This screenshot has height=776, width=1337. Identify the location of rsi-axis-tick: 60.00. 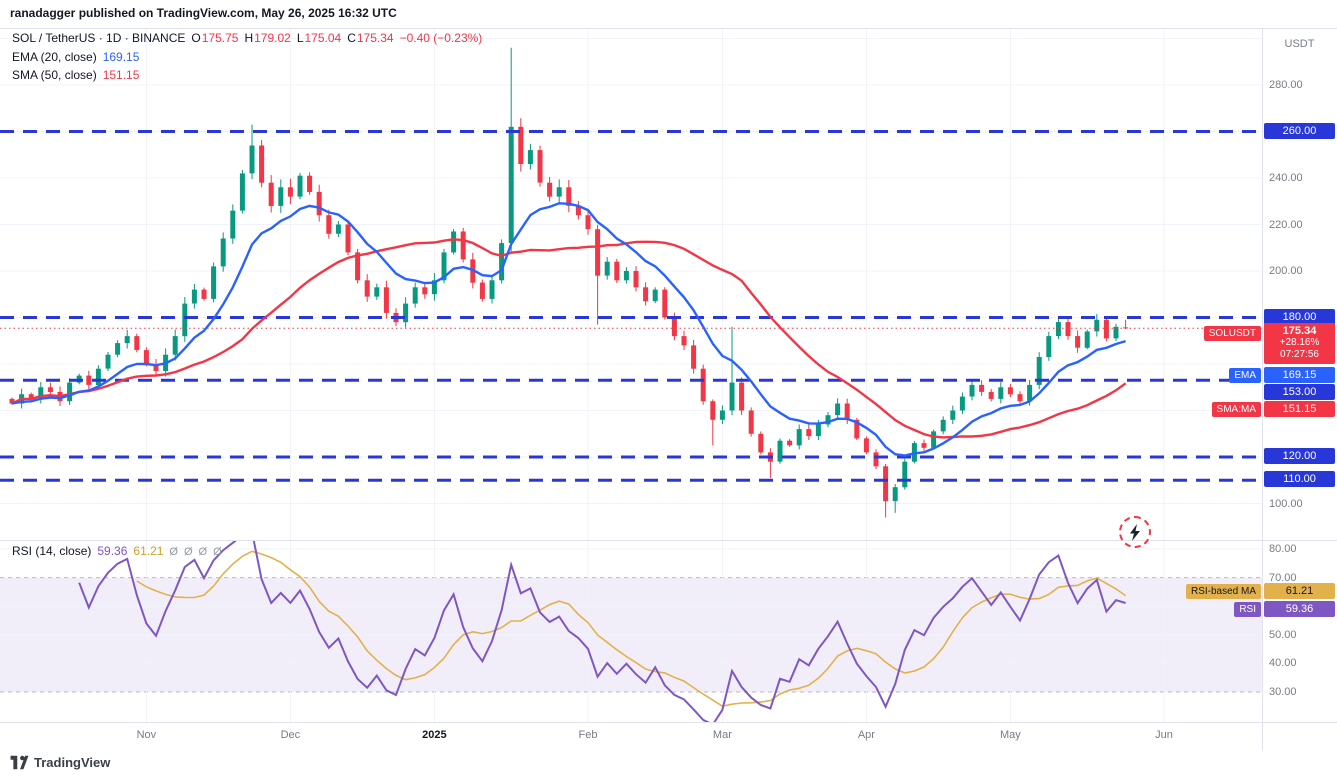
(1283, 606).